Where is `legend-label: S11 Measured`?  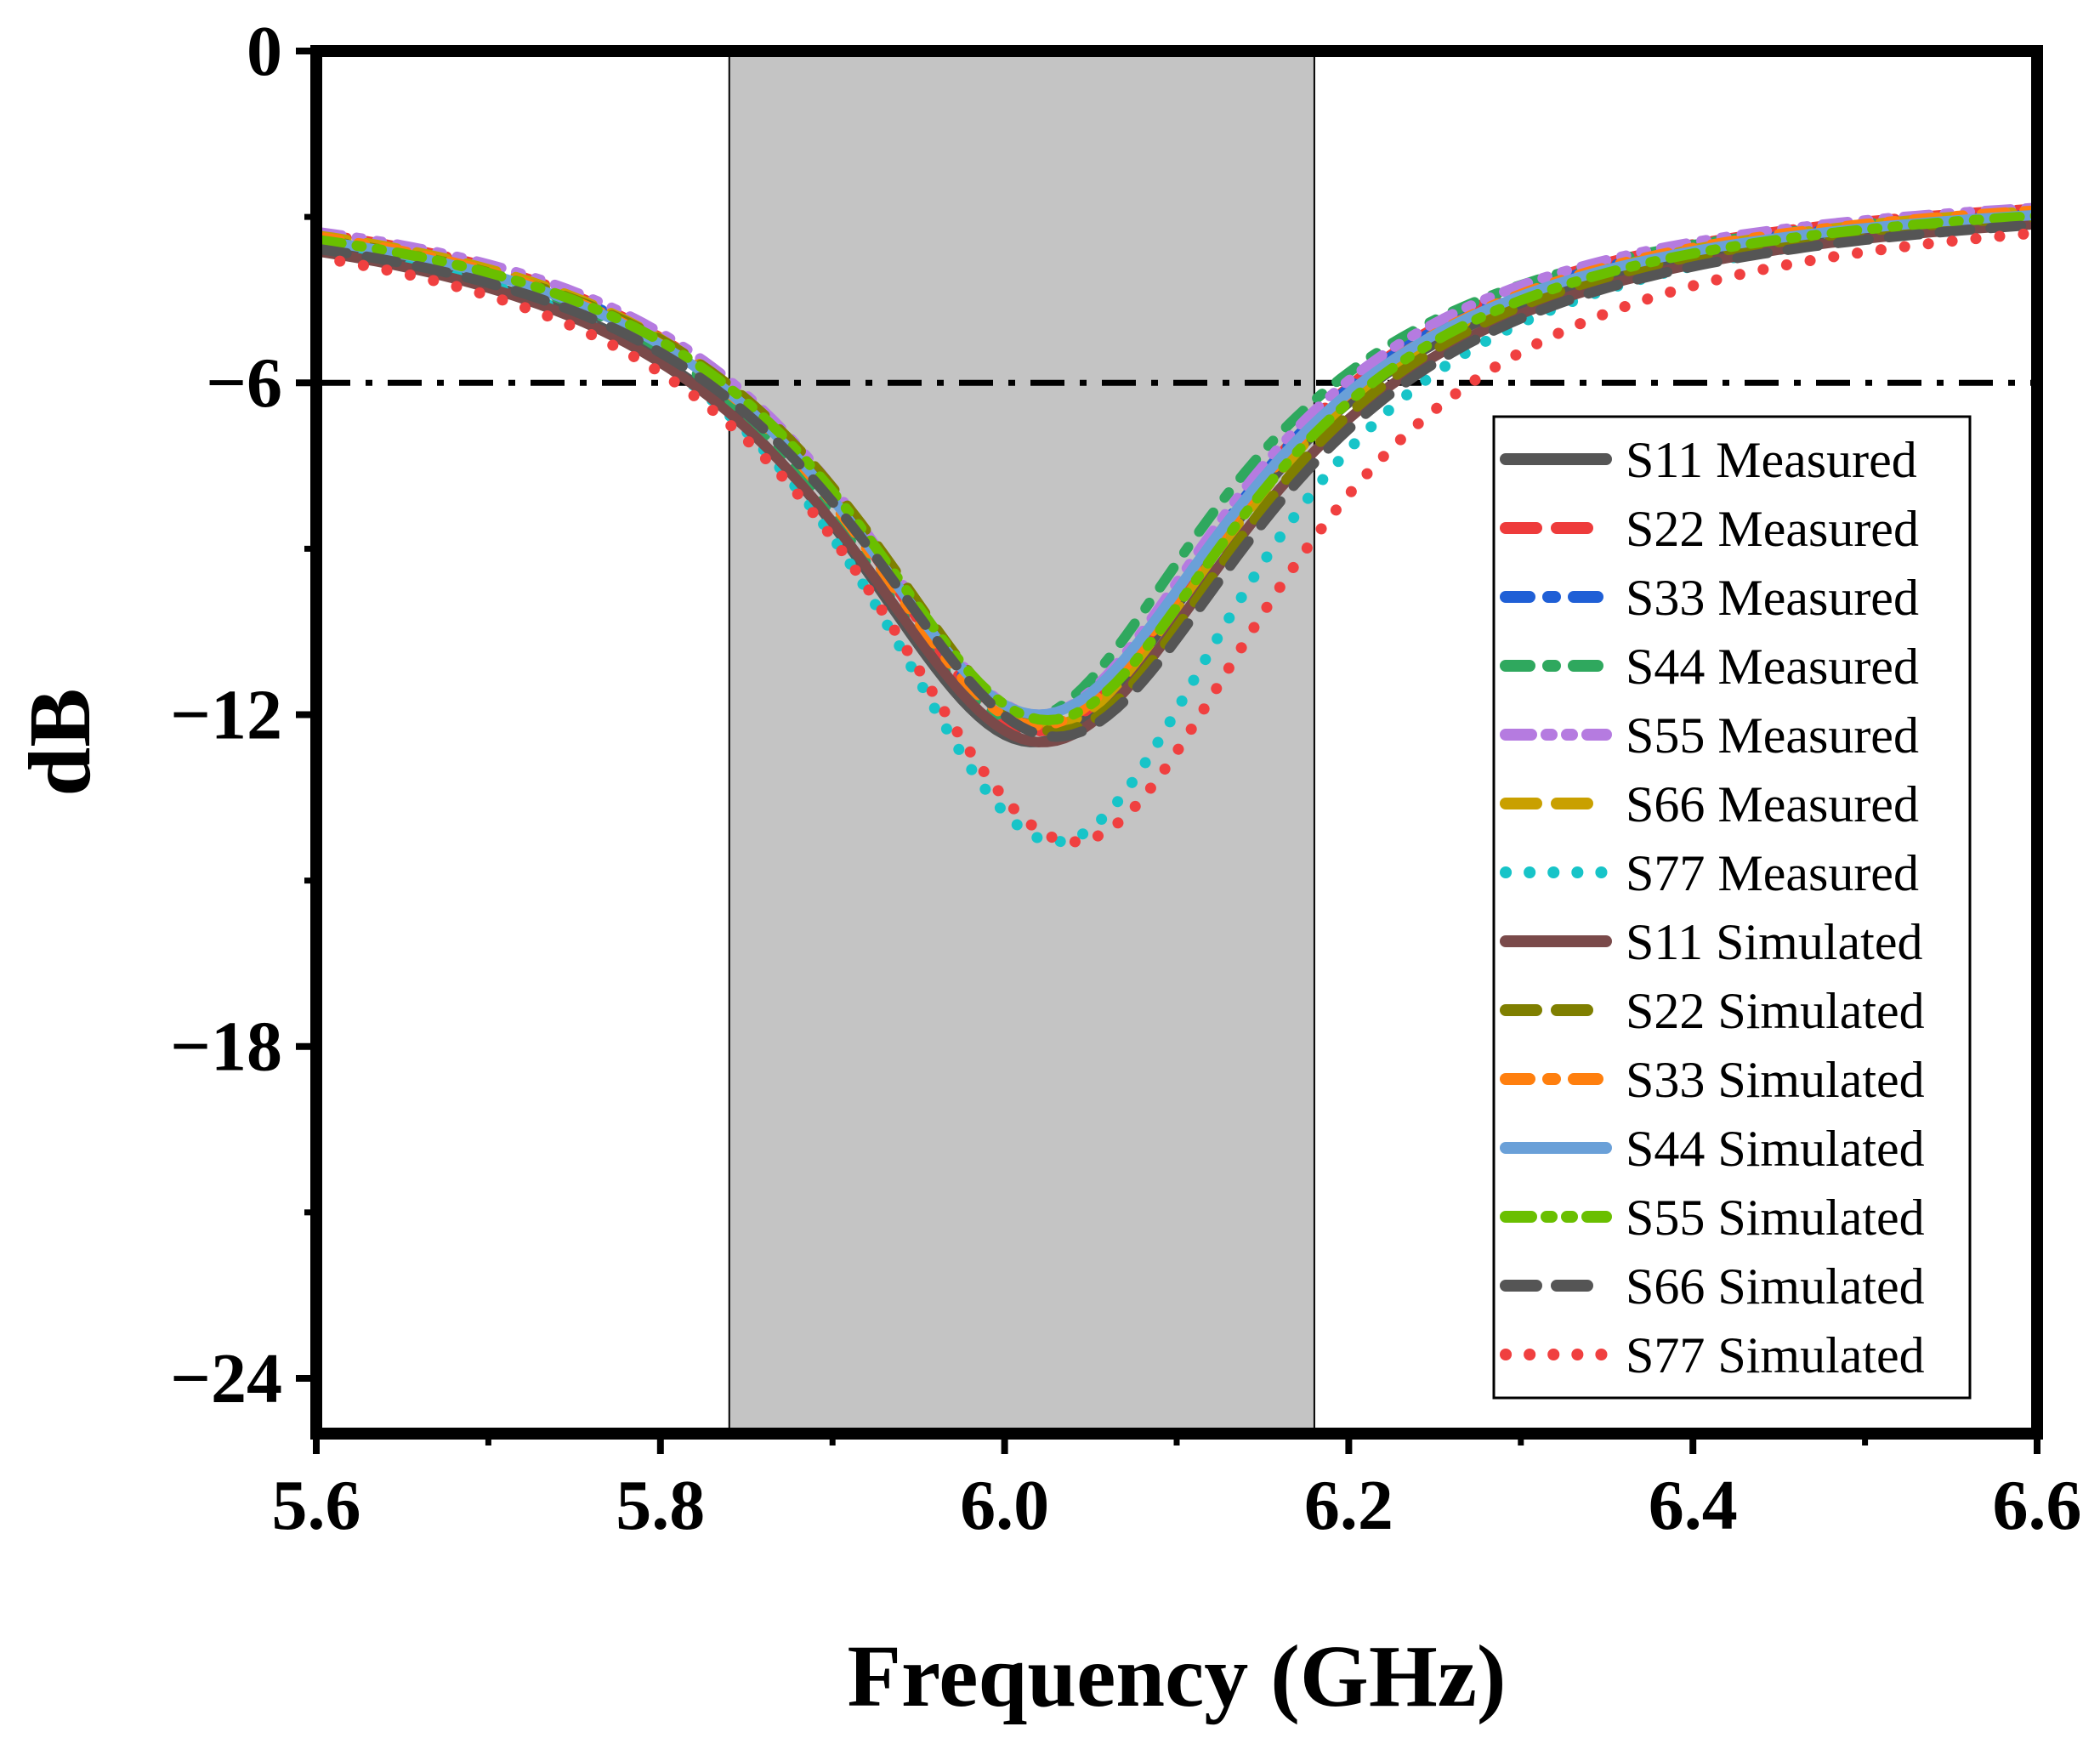
legend-label: S11 Measured is located at coordinates (1771, 460).